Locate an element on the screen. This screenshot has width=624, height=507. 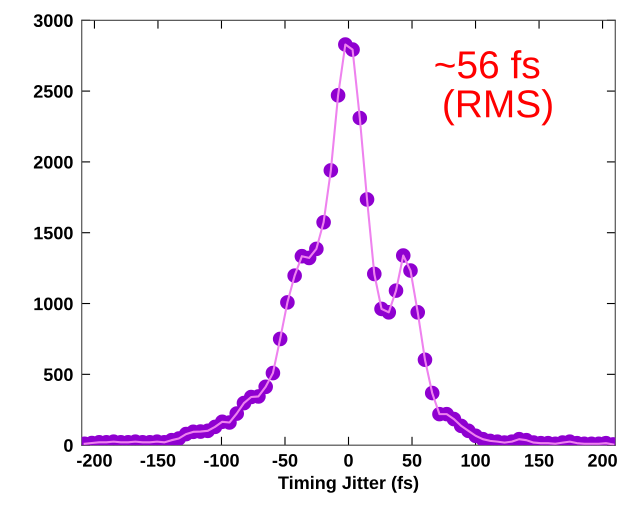
x-axis-title: Timing Jitter (fs) is located at coordinates (348, 484).